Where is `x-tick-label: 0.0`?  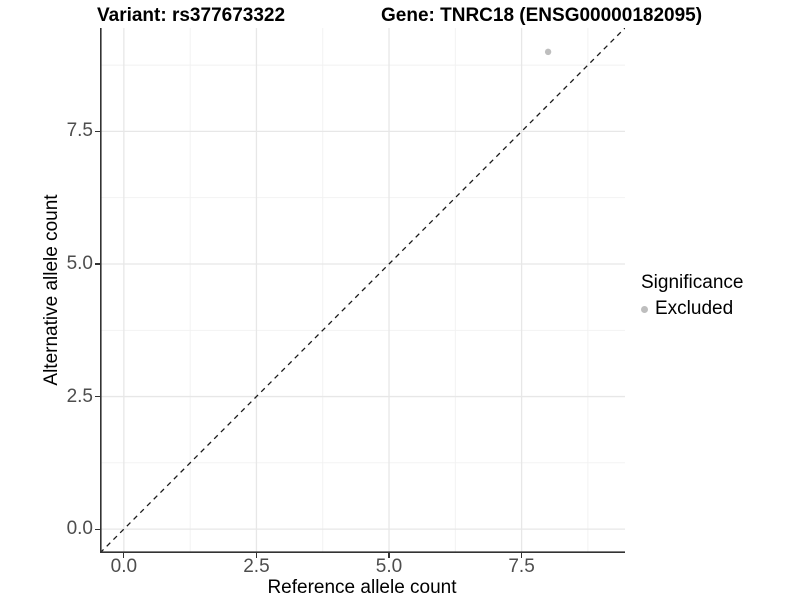 x-tick-label: 0.0 is located at coordinates (124, 566).